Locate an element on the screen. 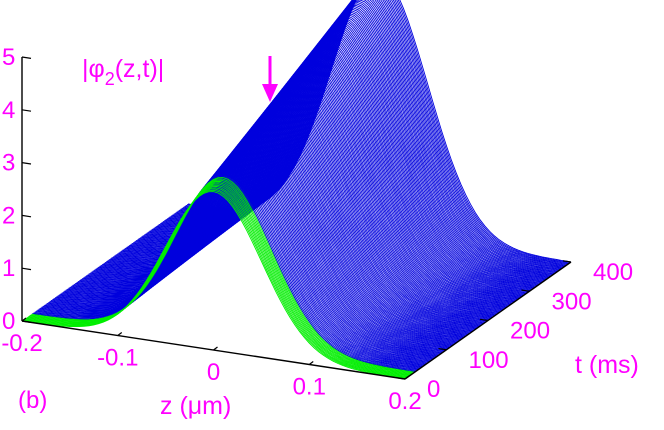  x-axis-label: z (μm) is located at coordinates (195, 406).